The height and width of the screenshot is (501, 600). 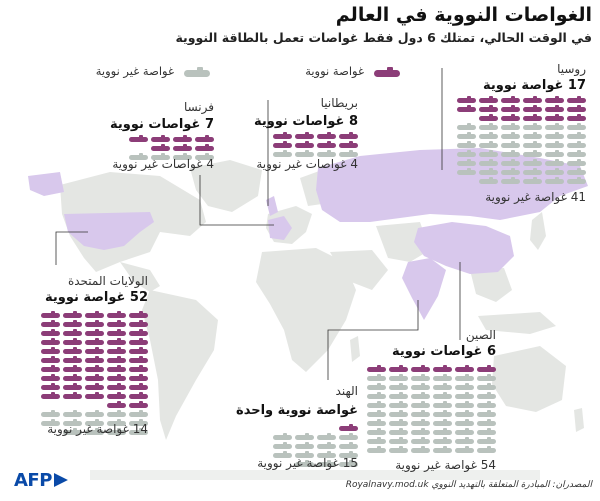 I want to click on france-nuclear-count: 7 غواصات نووية, so click(x=162, y=124).